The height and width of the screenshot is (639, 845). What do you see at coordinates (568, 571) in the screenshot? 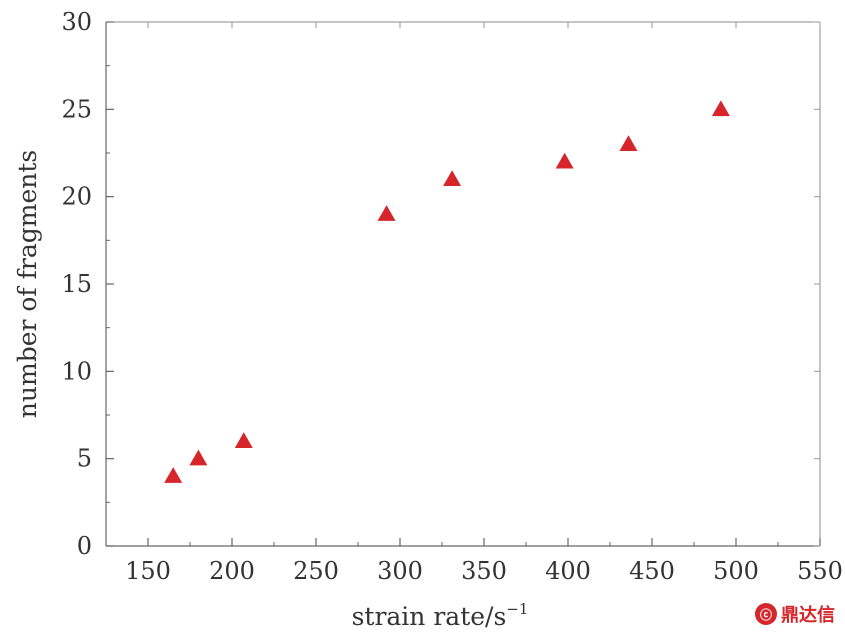
I see `x-tick-label: 400` at bounding box center [568, 571].